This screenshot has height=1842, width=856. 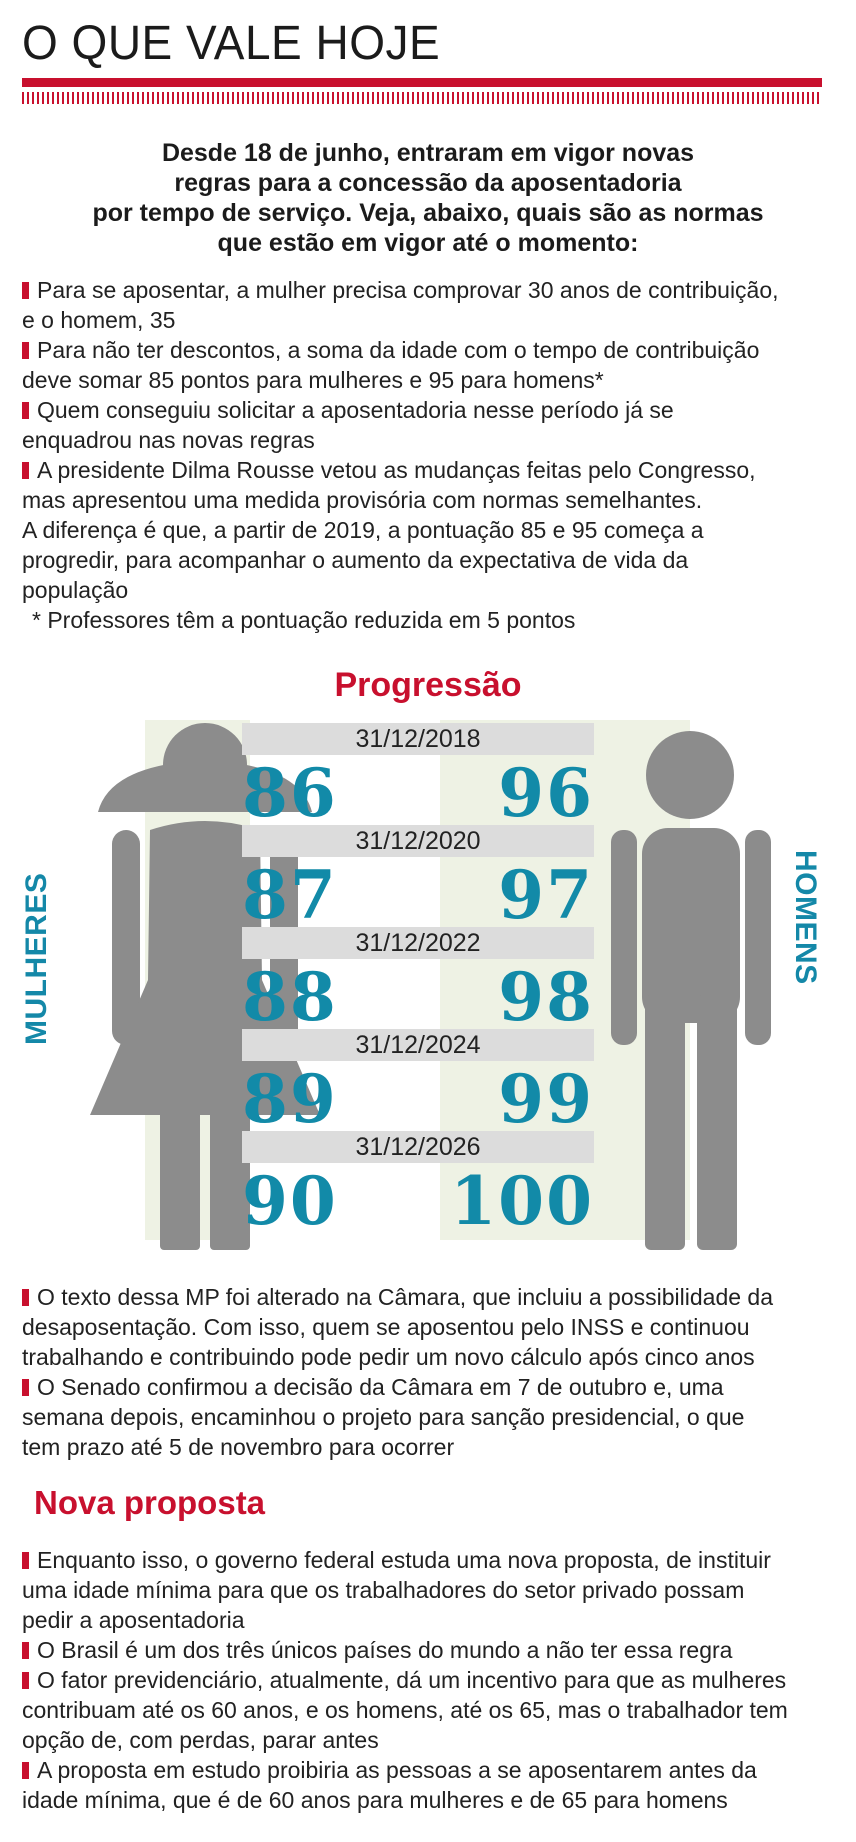 What do you see at coordinates (418, 841) in the screenshot?
I see `date-band: 31/12/2020` at bounding box center [418, 841].